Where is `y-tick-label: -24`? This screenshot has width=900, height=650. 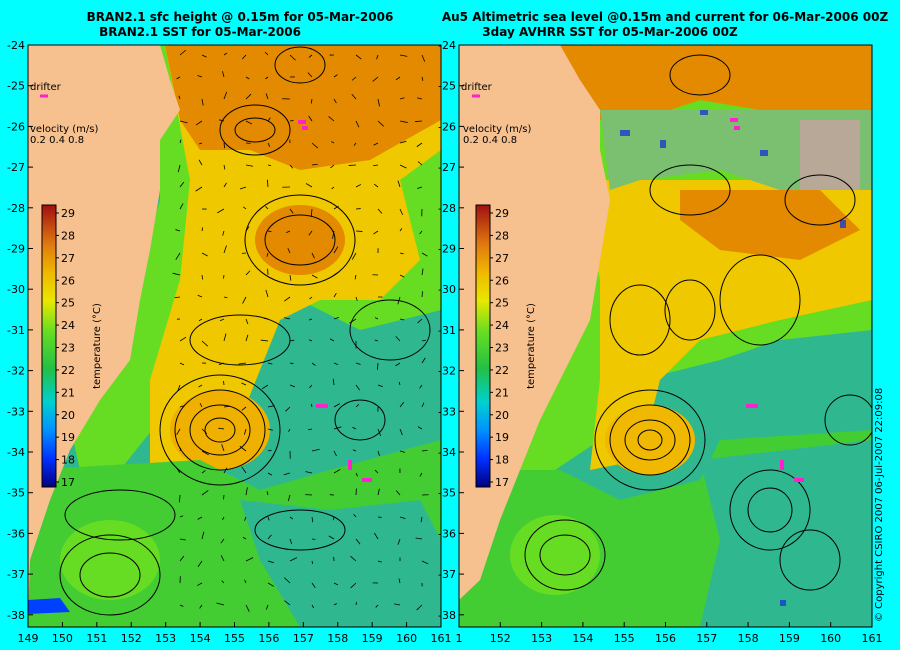
y-tick-label: -24 is located at coordinates (16, 45).